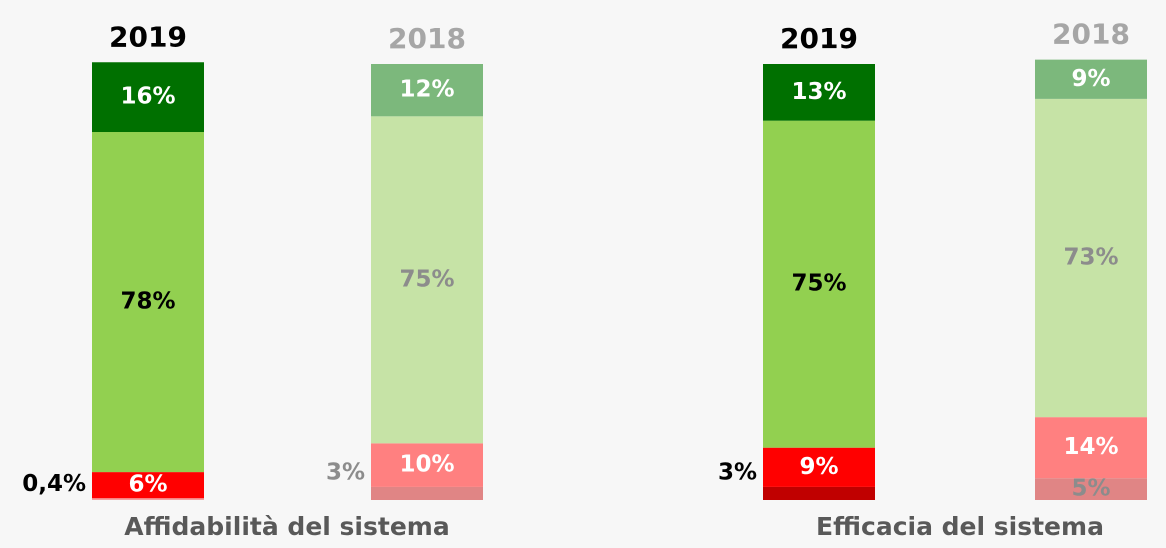 The width and height of the screenshot is (1166, 548). I want to click on value-label: 73%, so click(1090, 258).